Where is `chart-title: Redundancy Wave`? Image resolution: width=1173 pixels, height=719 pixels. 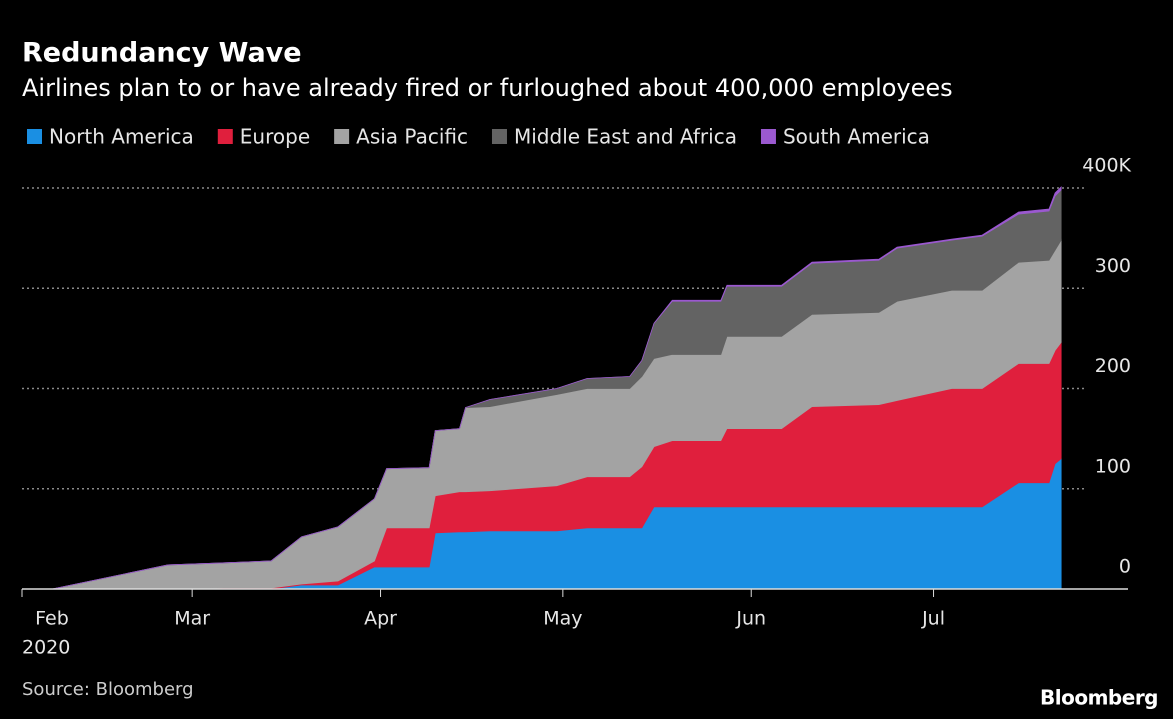
chart-title: Redundancy Wave is located at coordinates (162, 53).